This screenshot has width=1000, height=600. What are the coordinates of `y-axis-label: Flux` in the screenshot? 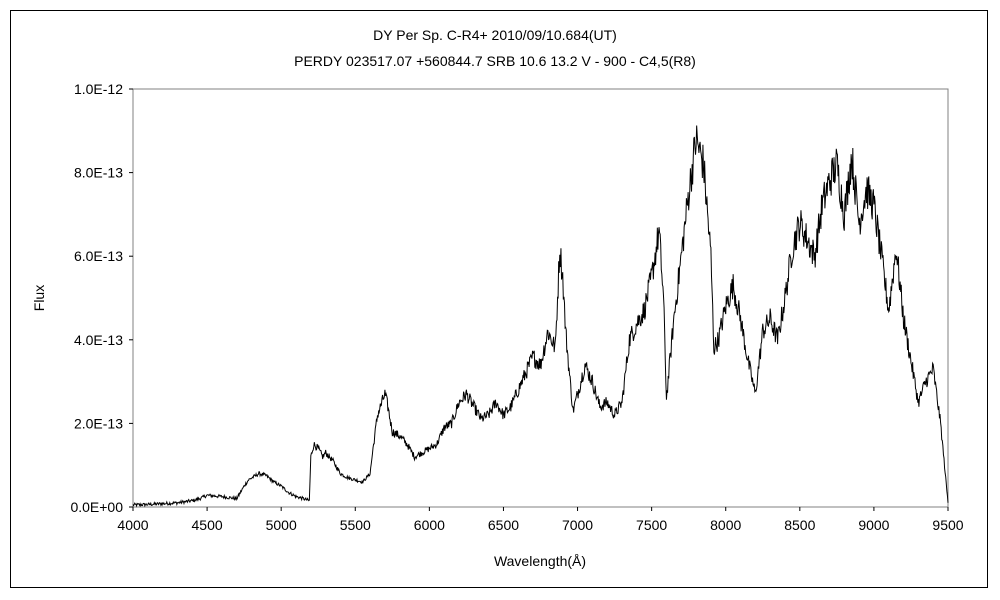 It's located at (39, 298).